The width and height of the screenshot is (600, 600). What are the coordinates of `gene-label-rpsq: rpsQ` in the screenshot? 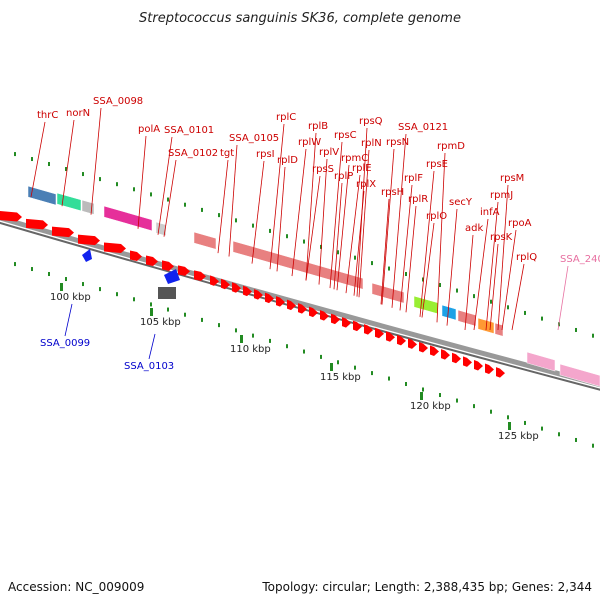 It's located at (371, 121).